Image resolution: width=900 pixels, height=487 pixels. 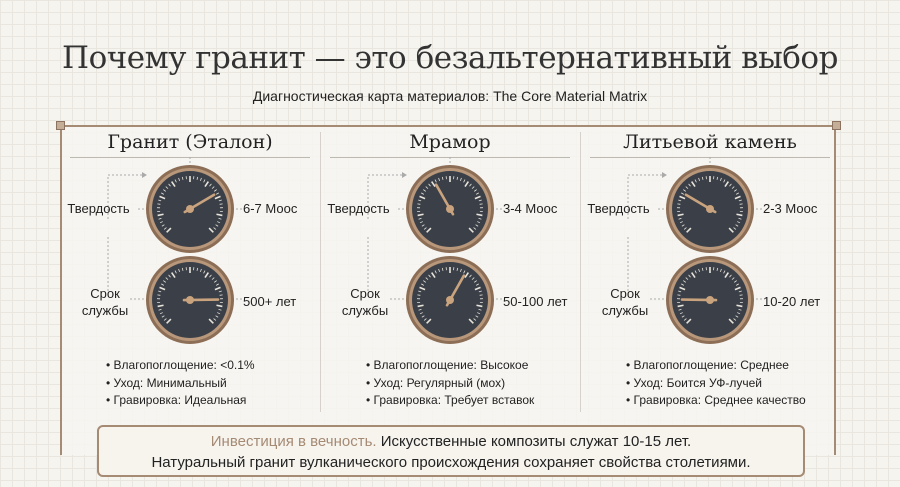 I want to click on property-item: Гравировка: Среднее качество, so click(x=716, y=401).